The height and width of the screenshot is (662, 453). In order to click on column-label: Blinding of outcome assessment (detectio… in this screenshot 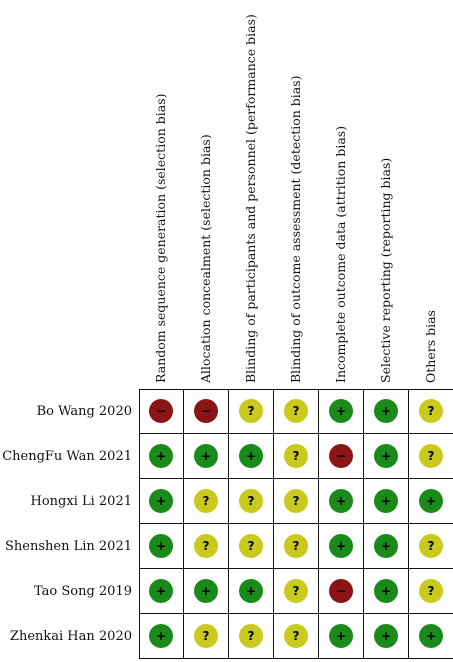, I will do `click(295, 229)`.